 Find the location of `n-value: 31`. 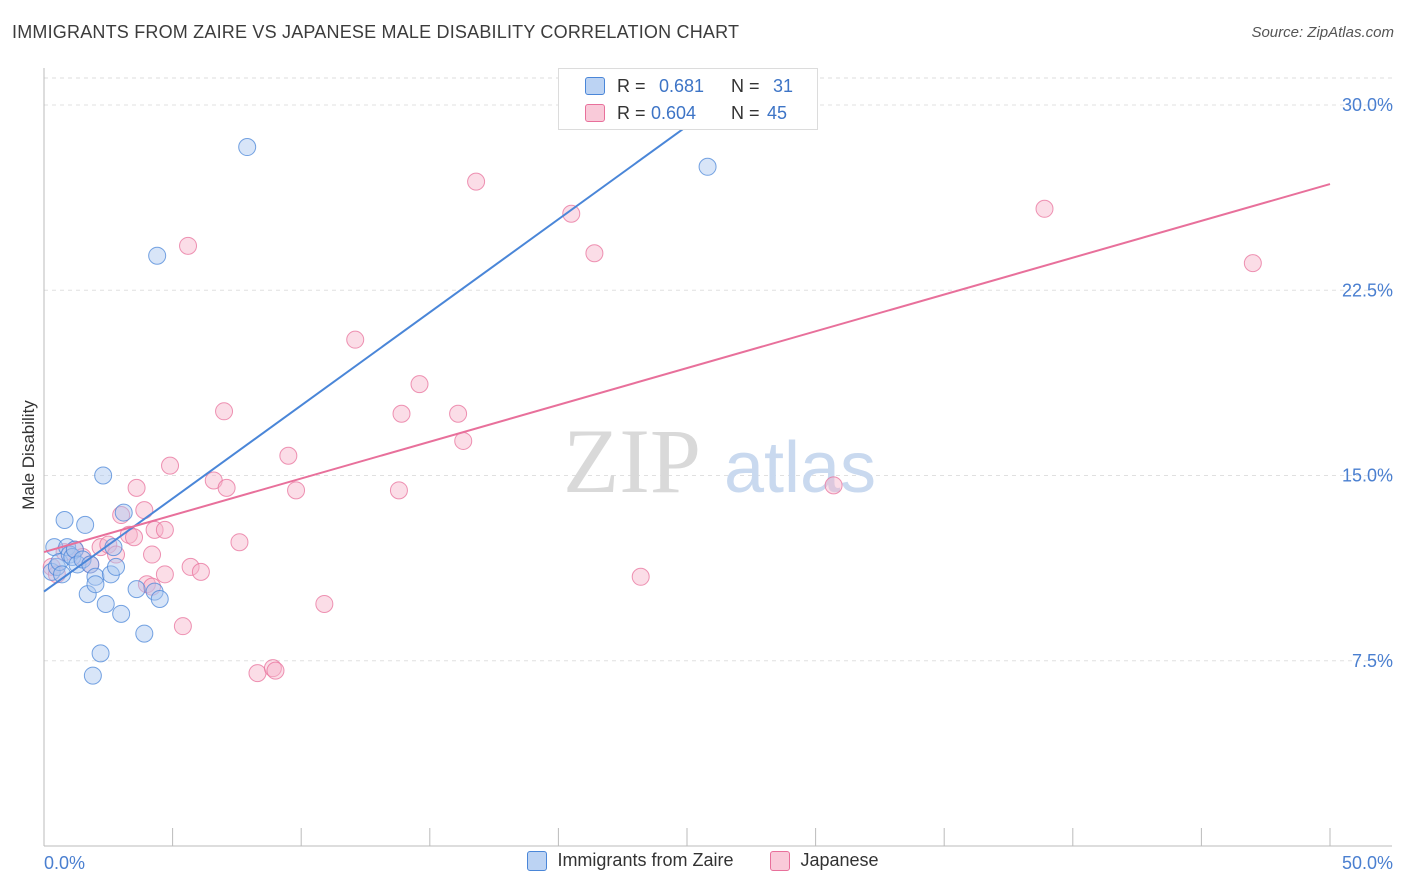

n-value: 31 is located at coordinates (783, 85).